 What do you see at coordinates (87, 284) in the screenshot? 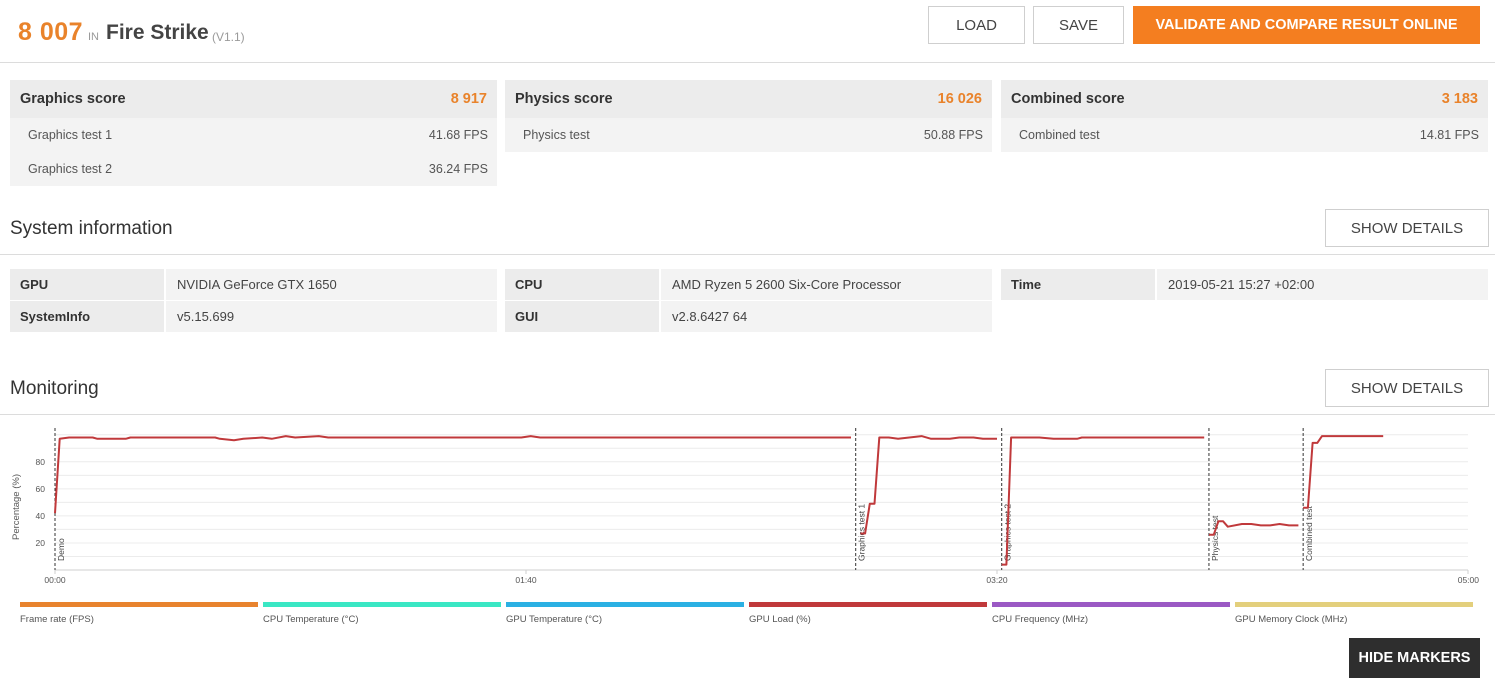
I see `gpu-label: GPU` at bounding box center [87, 284].